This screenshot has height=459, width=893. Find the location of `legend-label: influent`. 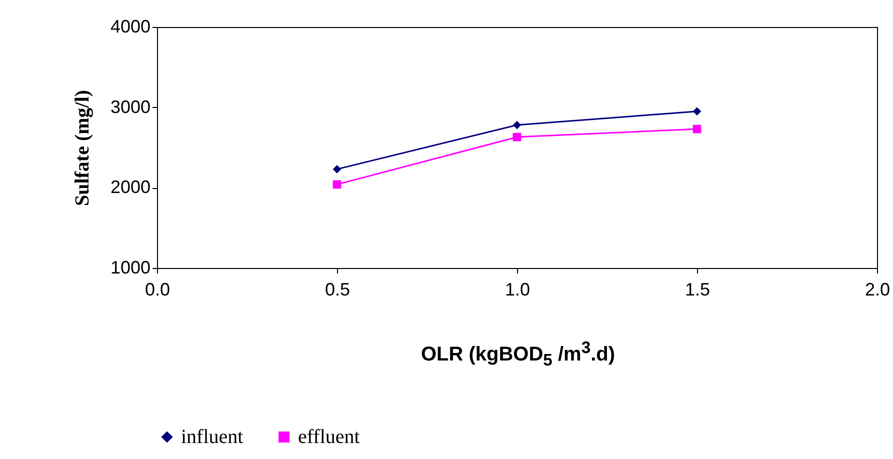

legend-label: influent is located at coordinates (212, 437).